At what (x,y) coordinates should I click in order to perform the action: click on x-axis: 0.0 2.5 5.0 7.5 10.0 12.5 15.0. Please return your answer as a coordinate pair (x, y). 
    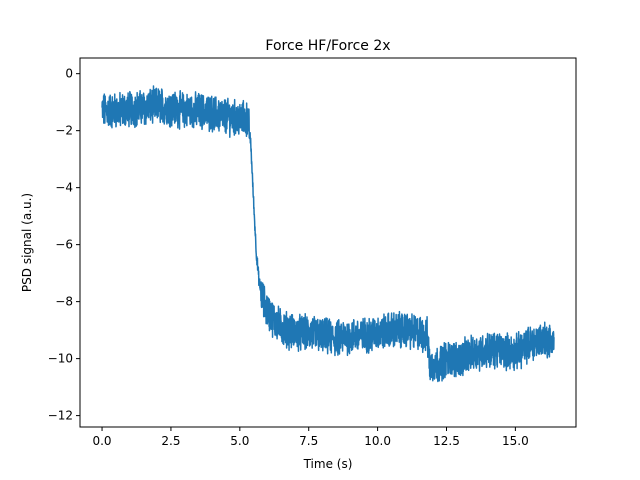
    Looking at the image, I should click on (310, 437).